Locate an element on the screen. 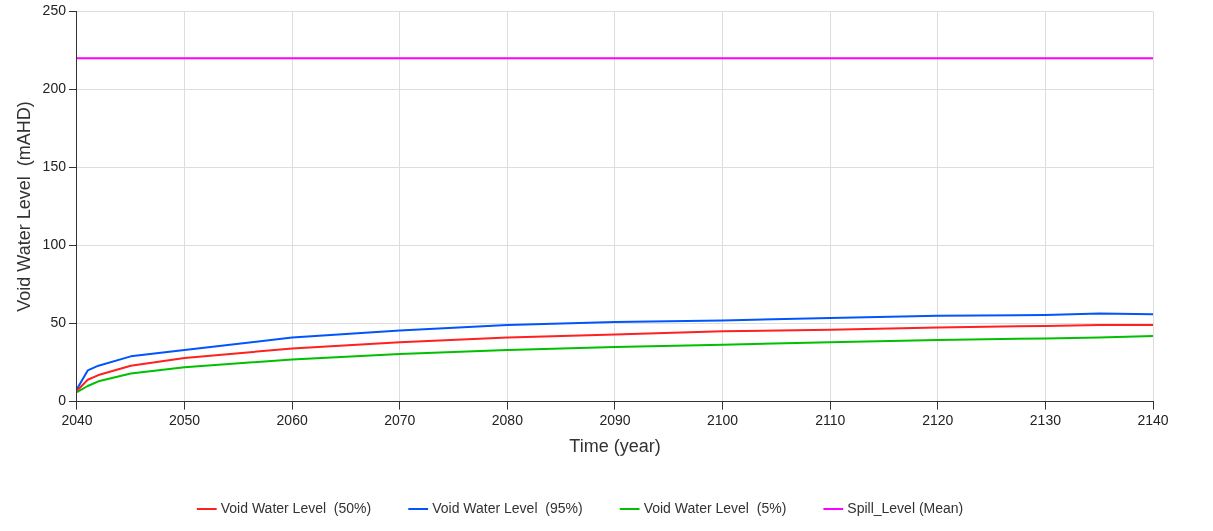 The width and height of the screenshot is (1213, 531). x-tick-label: 2110 is located at coordinates (830, 419).